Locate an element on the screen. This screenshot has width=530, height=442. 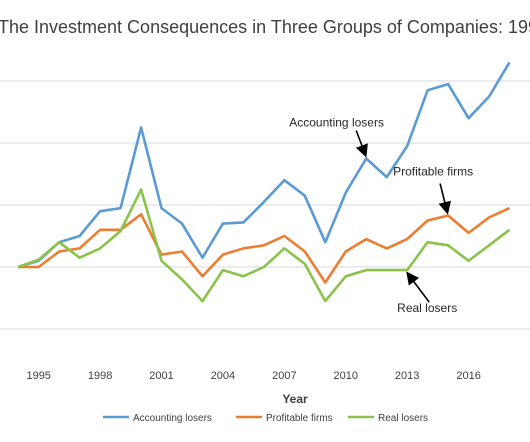
x-tick-label: 2007 is located at coordinates (284, 376).